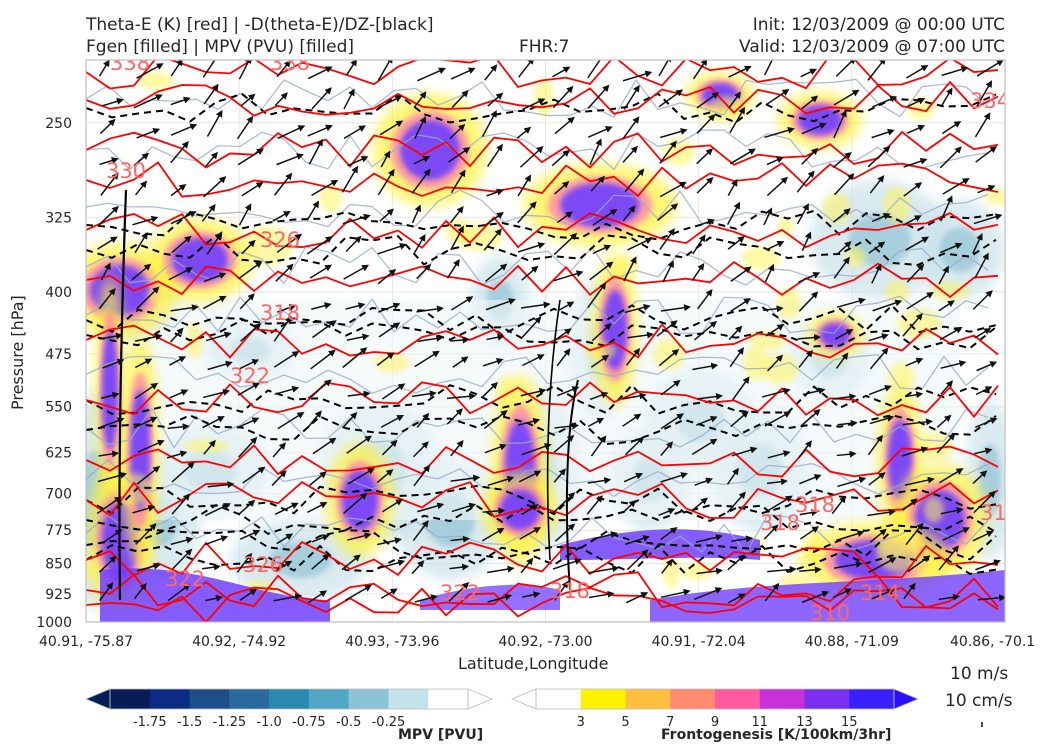 This screenshot has height=750, width=1050. What do you see at coordinates (460, 593) in the screenshot?
I see `theta-e-label: 322` at bounding box center [460, 593].